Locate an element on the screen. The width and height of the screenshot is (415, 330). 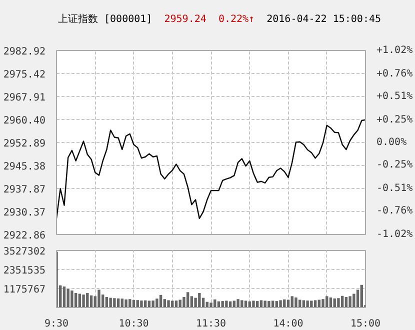
x-tick-label: 14:00 is located at coordinates (288, 324).